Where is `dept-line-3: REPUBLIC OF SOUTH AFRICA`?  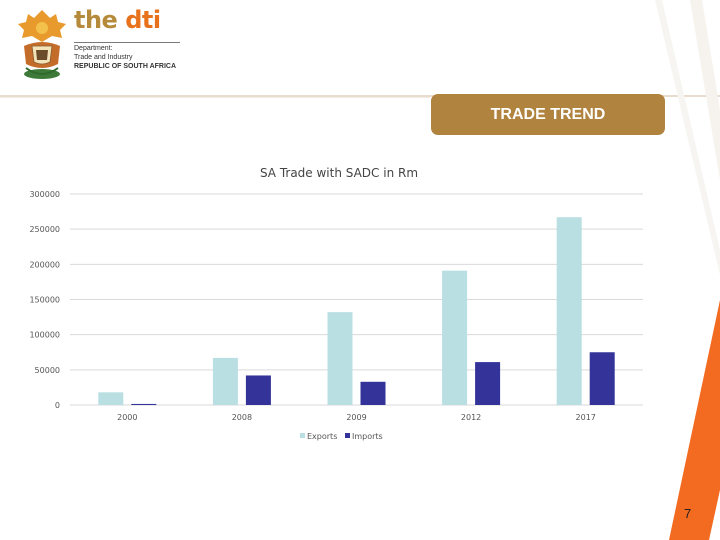 dept-line-3: REPUBLIC OF SOUTH AFRICA is located at coordinates (125, 66).